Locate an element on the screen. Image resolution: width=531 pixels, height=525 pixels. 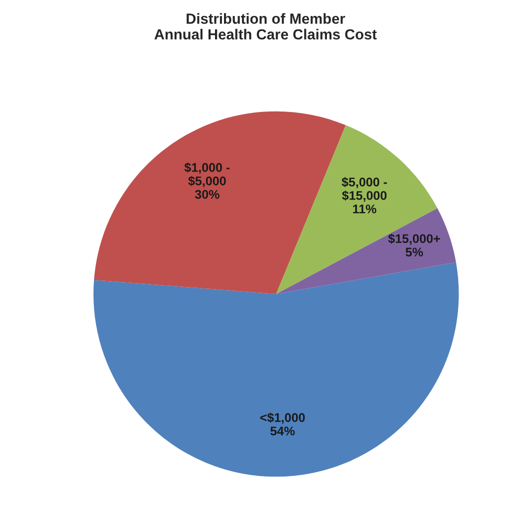
slice-label: $15,000+ is located at coordinates (414, 239).